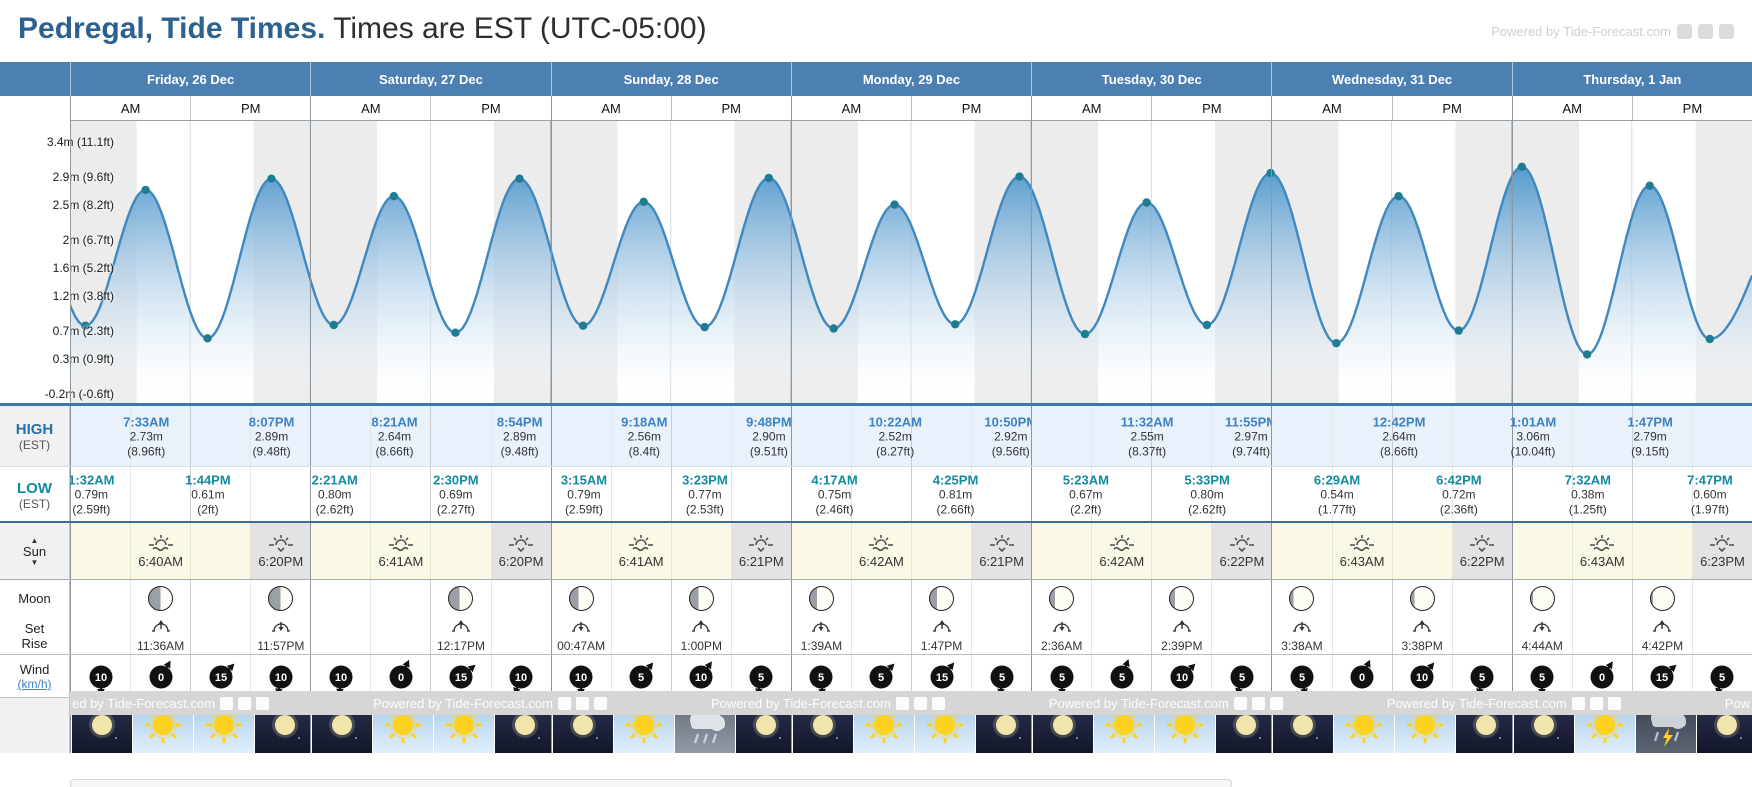 The width and height of the screenshot is (1752, 787). I want to click on high-tide-row: 7:33AM 2.73m (8.96ft) 8:07PM 2.89m (9.48ft), so click(191, 436).